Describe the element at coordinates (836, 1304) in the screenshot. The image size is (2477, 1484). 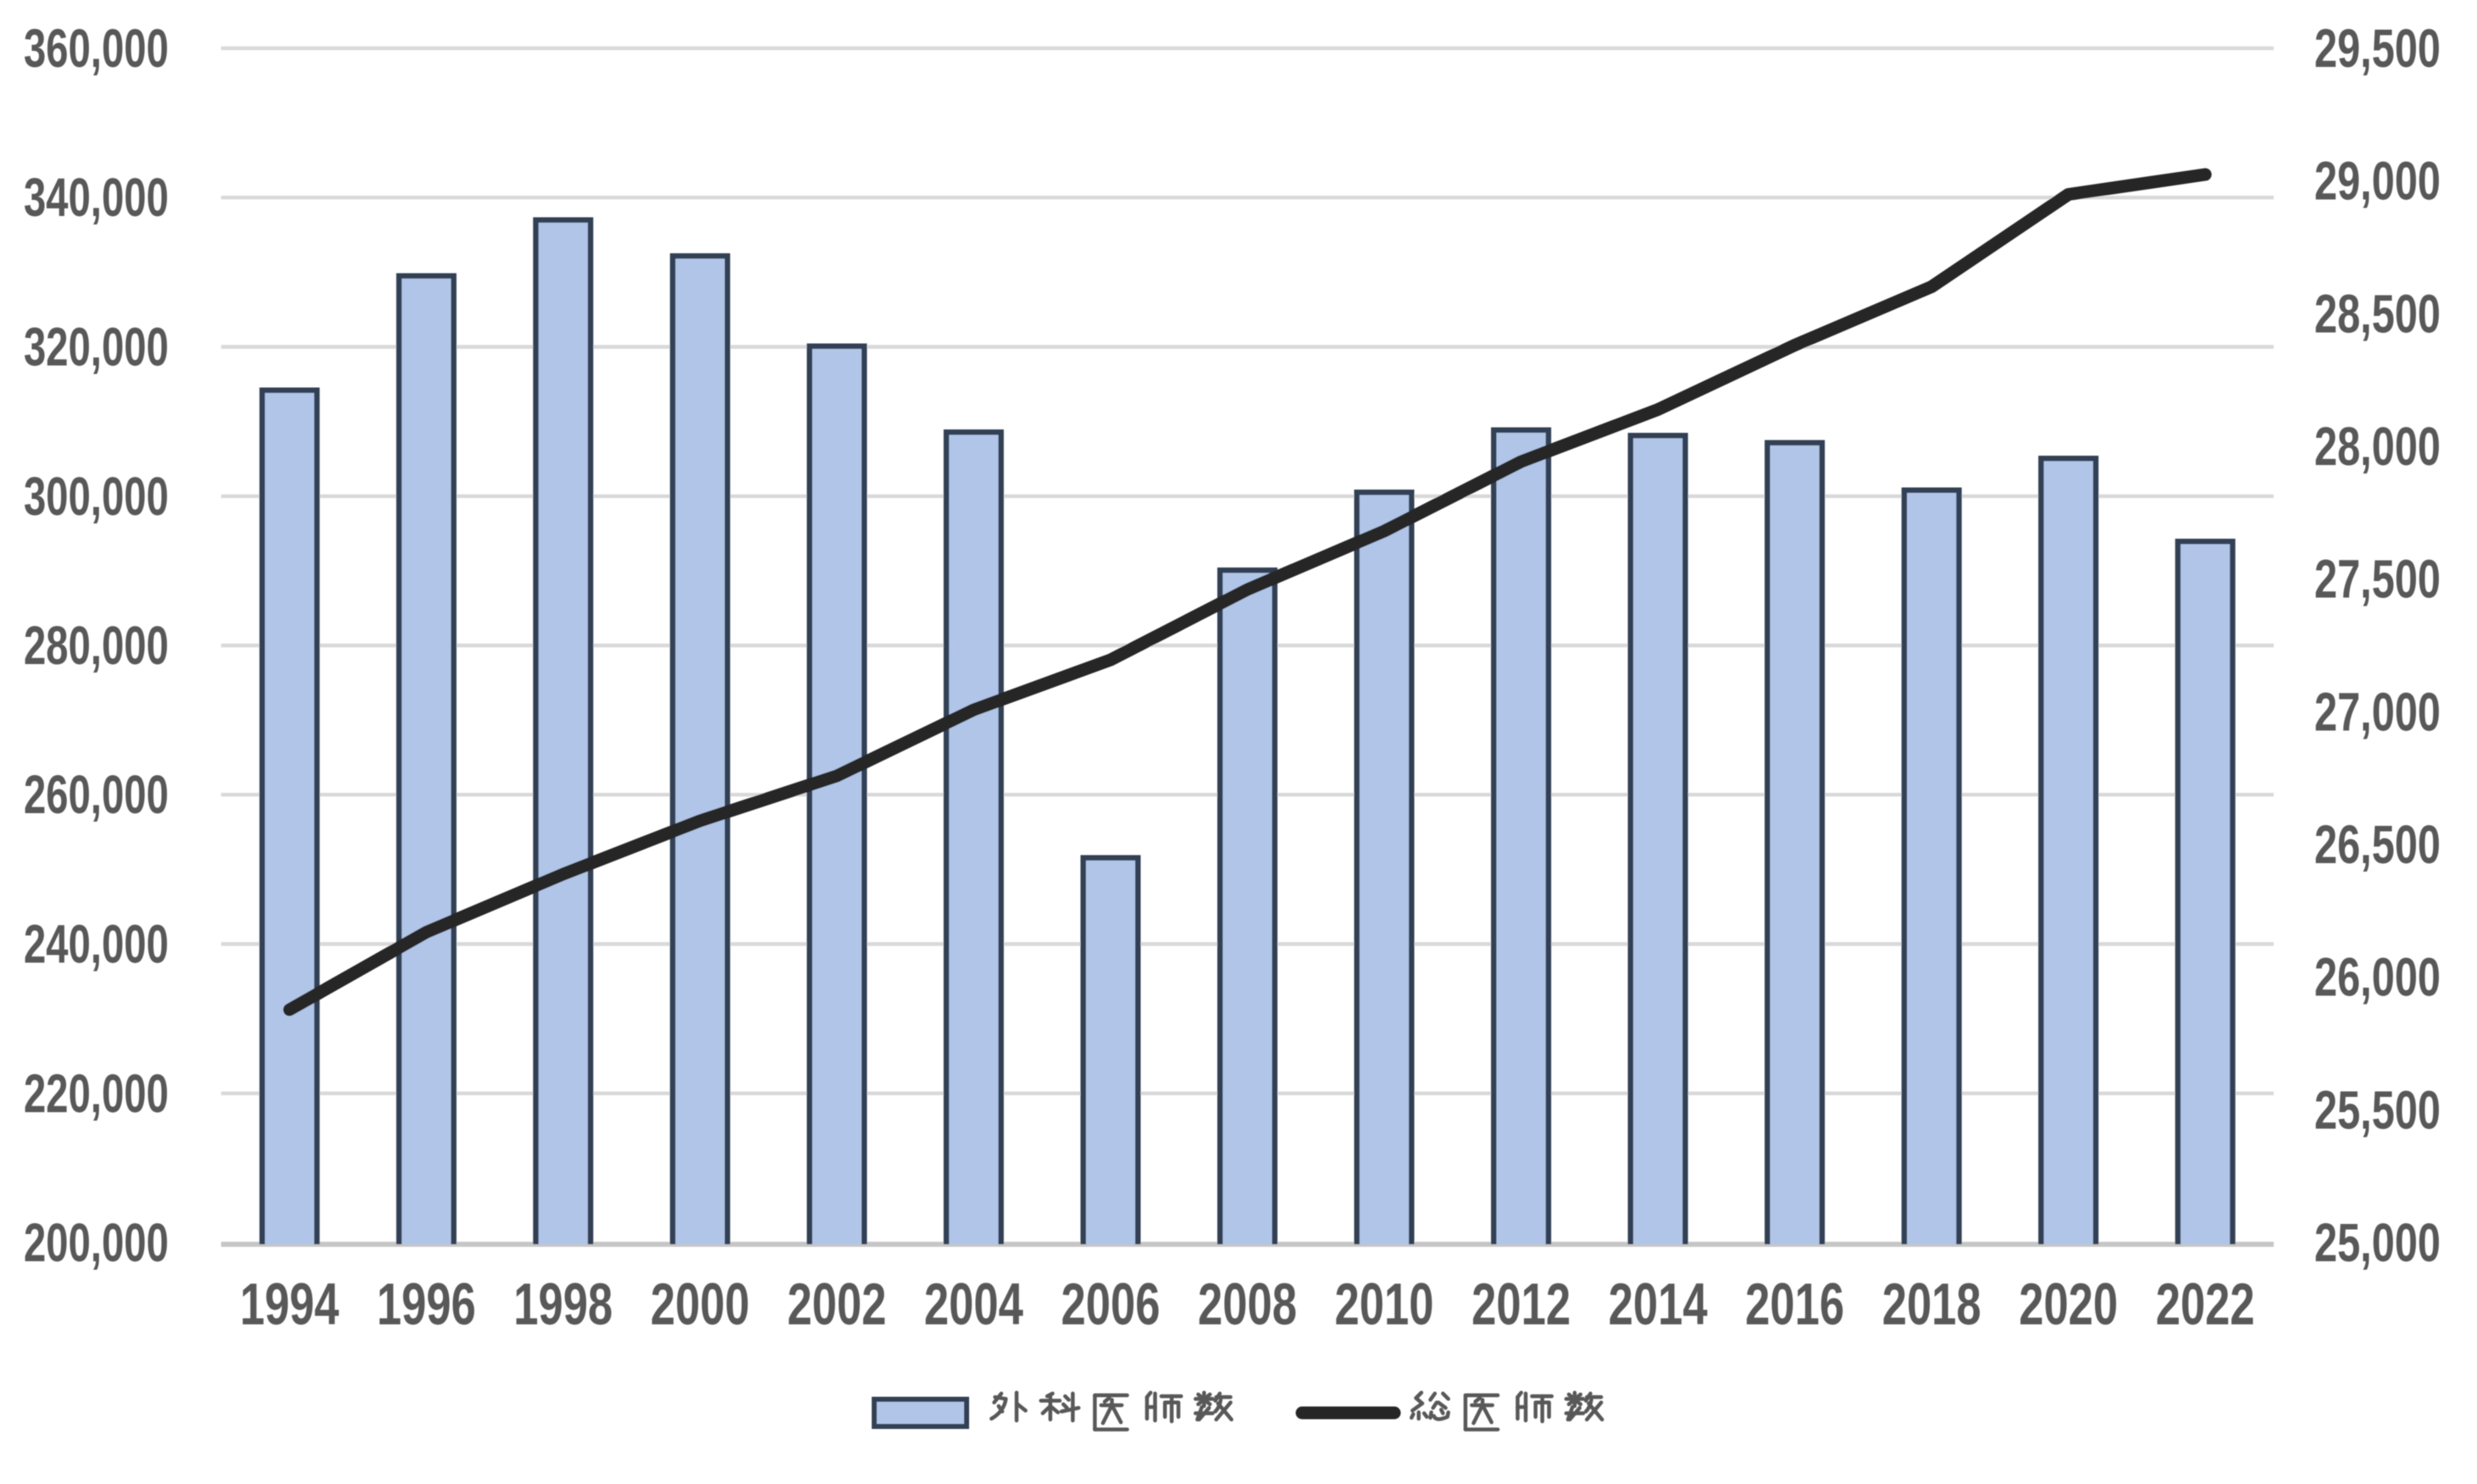
I see `svg-text: 2002` at that location.